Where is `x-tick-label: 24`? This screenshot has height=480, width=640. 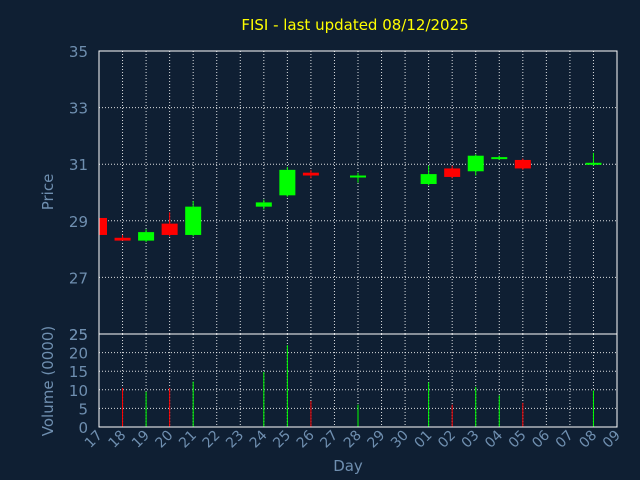 x-tick-label: 24 is located at coordinates (259, 439).